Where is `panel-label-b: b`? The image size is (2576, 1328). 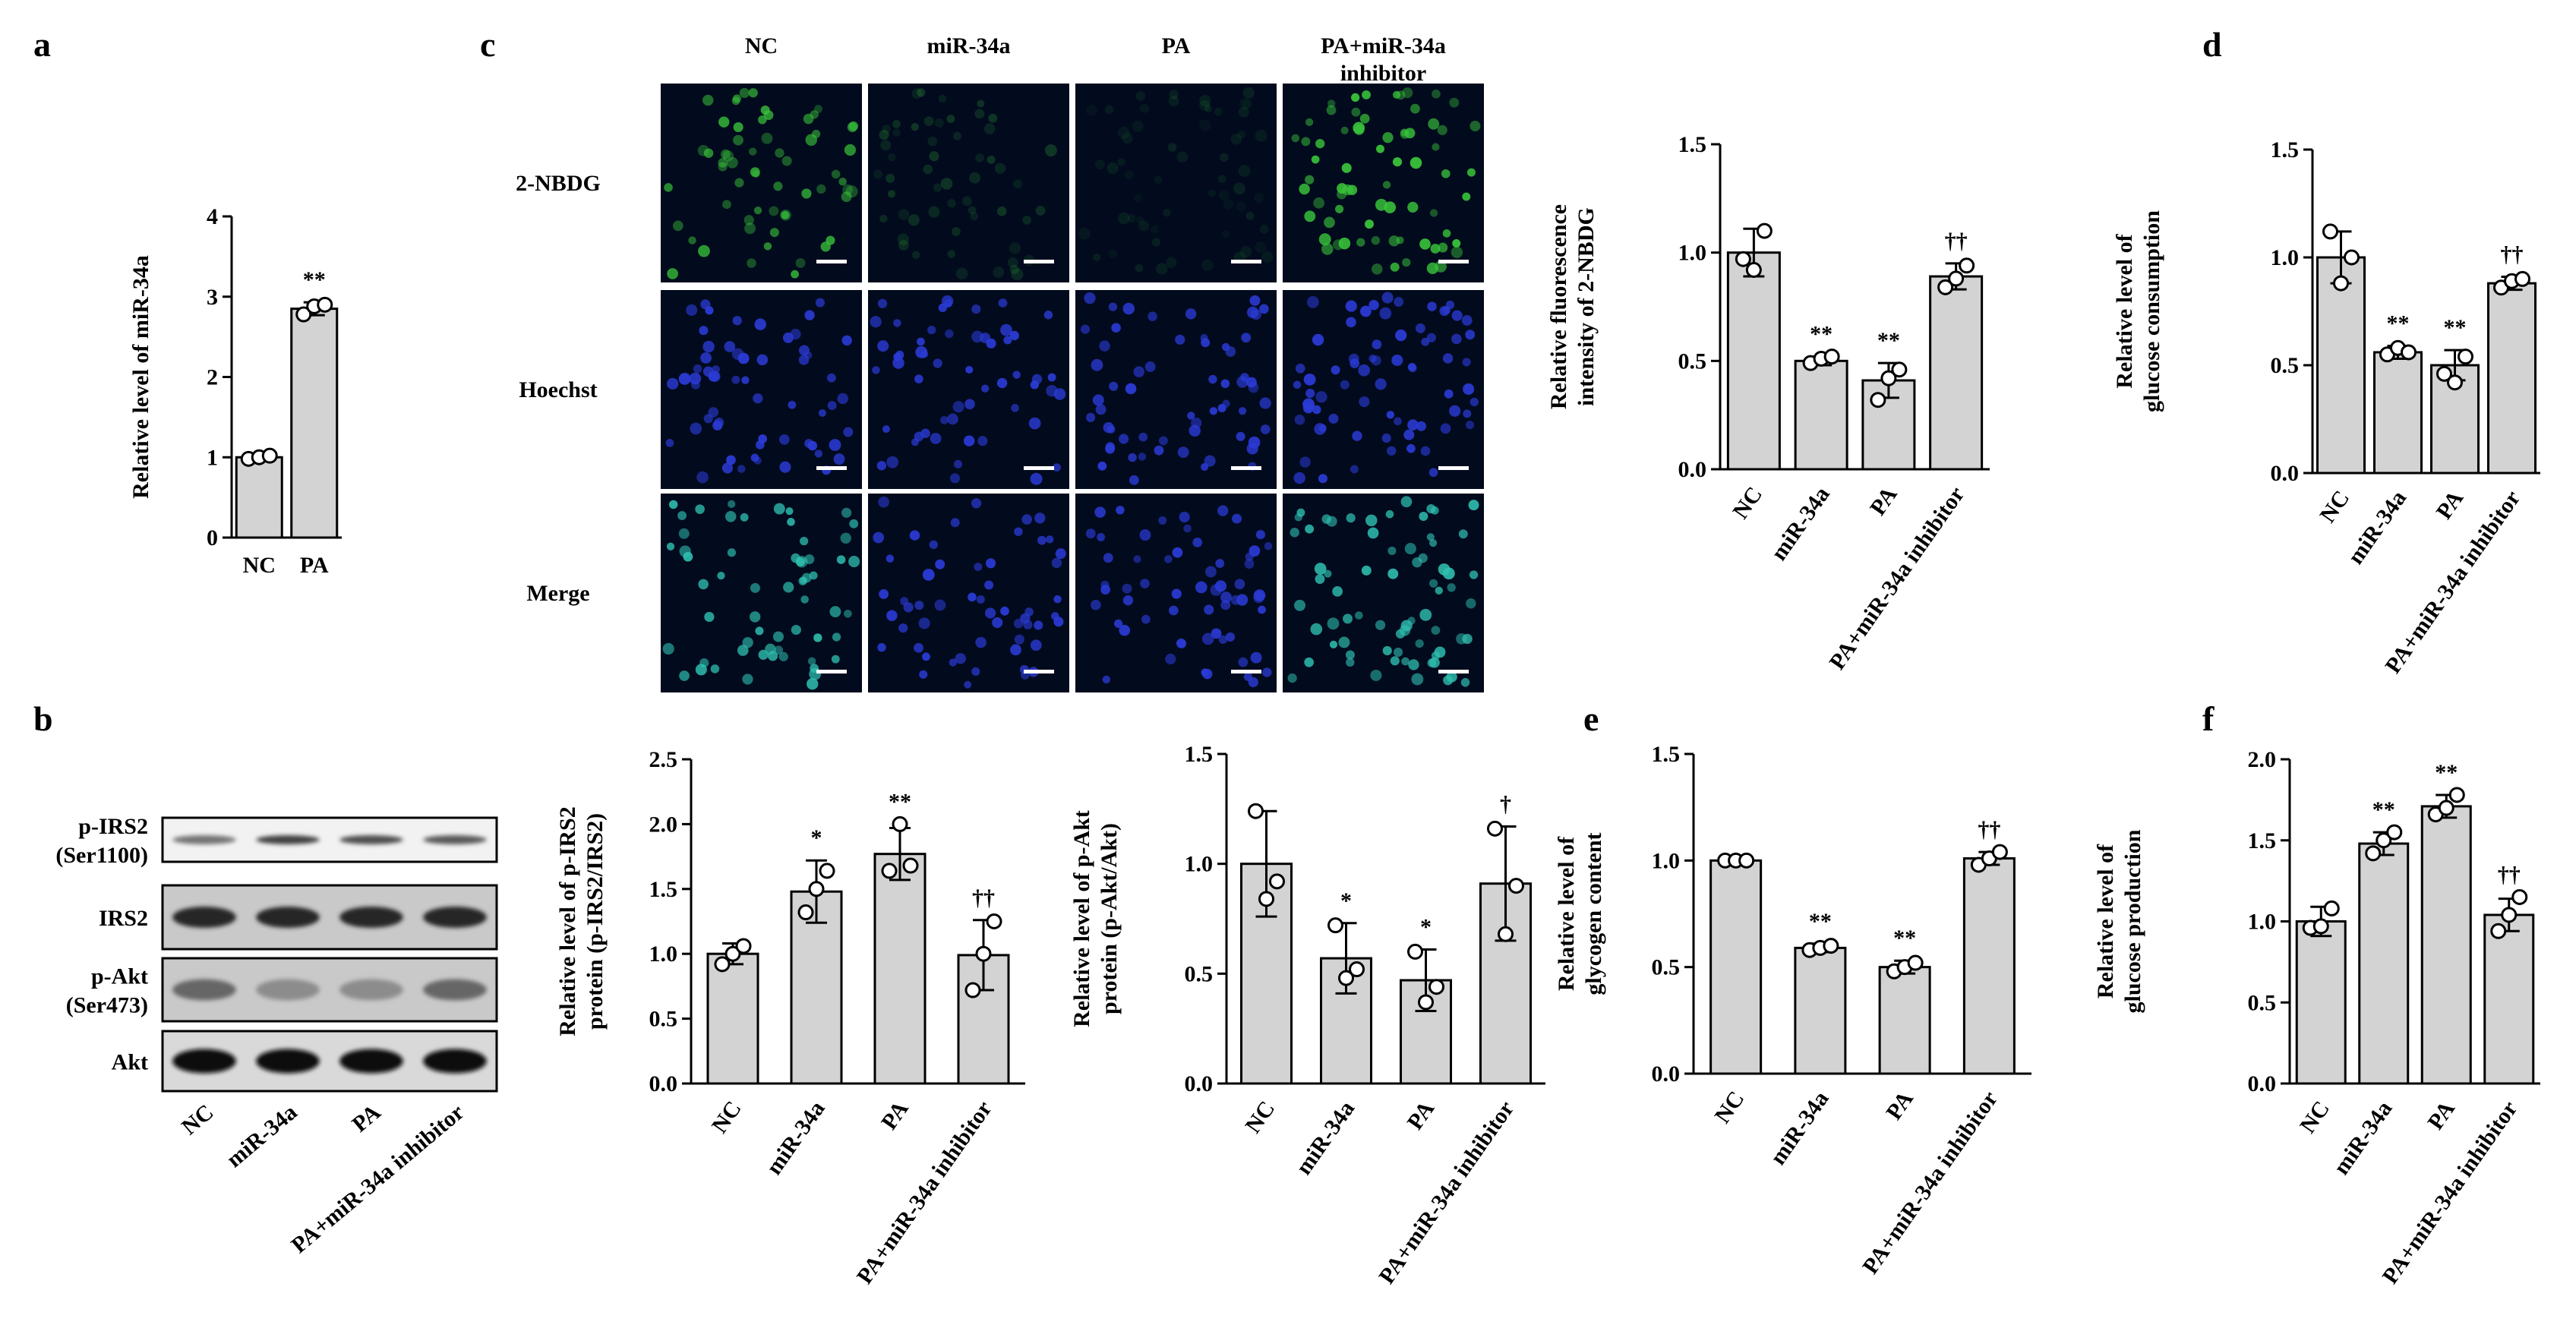 panel-label-b: b is located at coordinates (43, 719).